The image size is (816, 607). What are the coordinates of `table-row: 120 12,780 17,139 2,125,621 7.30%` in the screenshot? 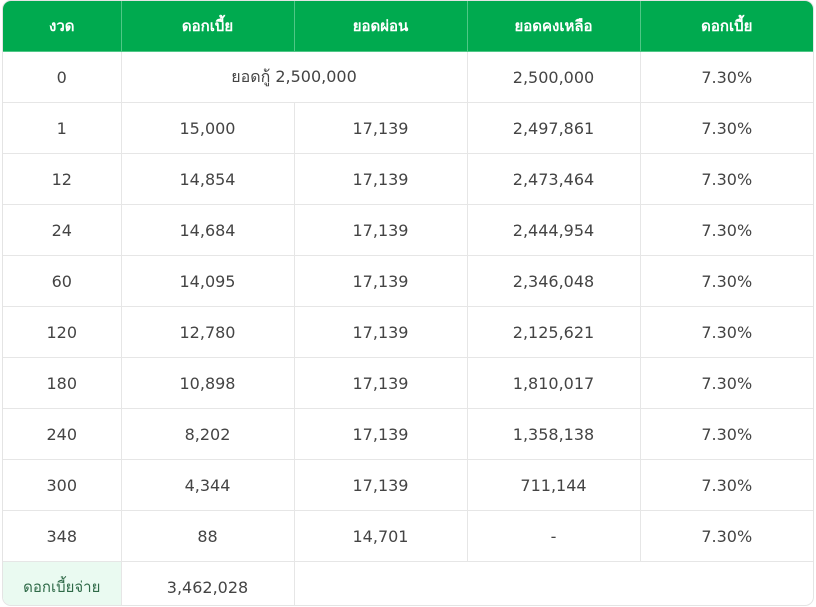 It's located at (408, 332).